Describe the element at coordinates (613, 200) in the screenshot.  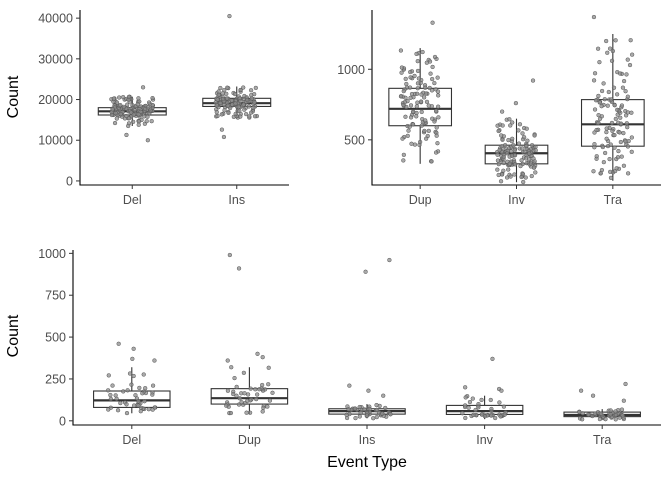
I see `x-tick-label: Tra` at that location.